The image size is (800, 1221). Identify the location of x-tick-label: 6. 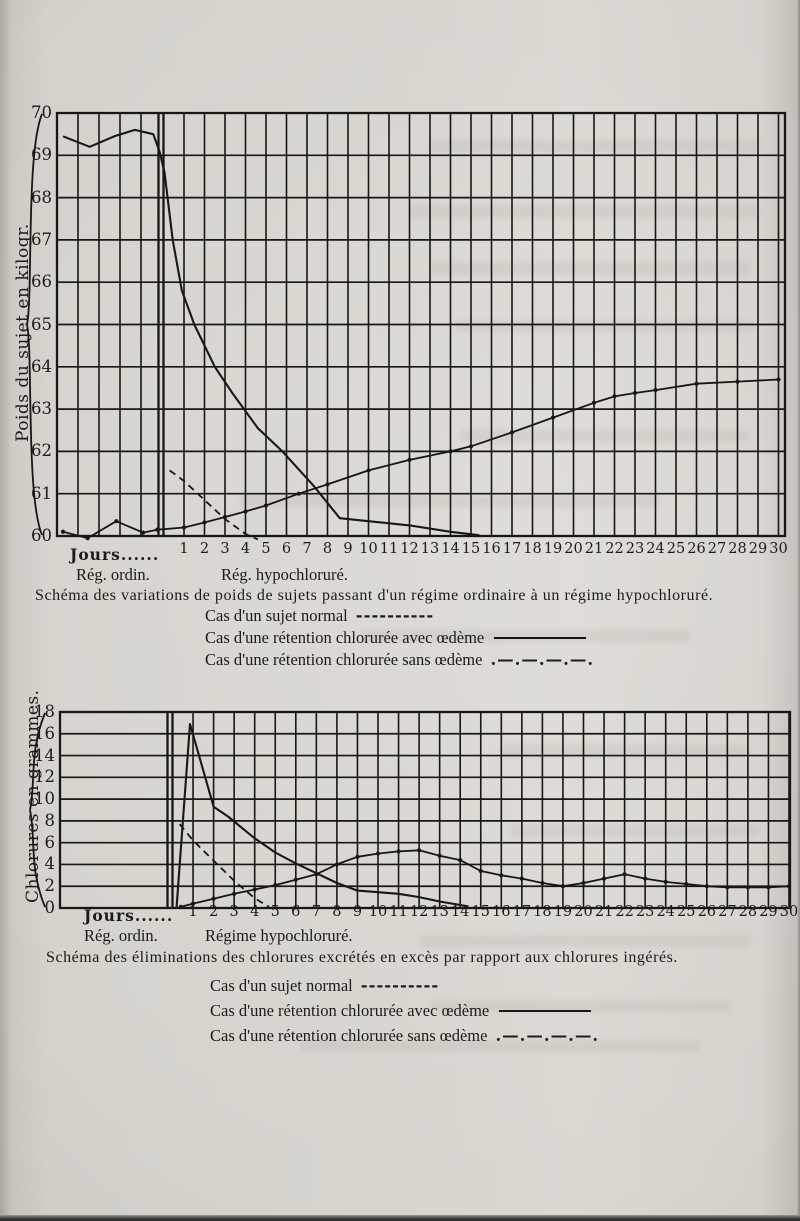
(286, 549).